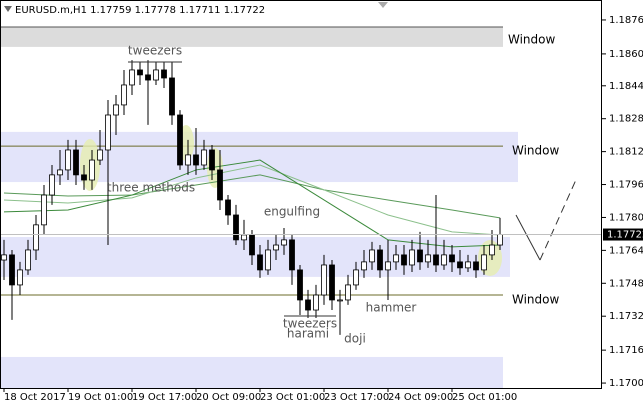  What do you see at coordinates (532, 39) in the screenshot?
I see `zone-label: Window` at bounding box center [532, 39].